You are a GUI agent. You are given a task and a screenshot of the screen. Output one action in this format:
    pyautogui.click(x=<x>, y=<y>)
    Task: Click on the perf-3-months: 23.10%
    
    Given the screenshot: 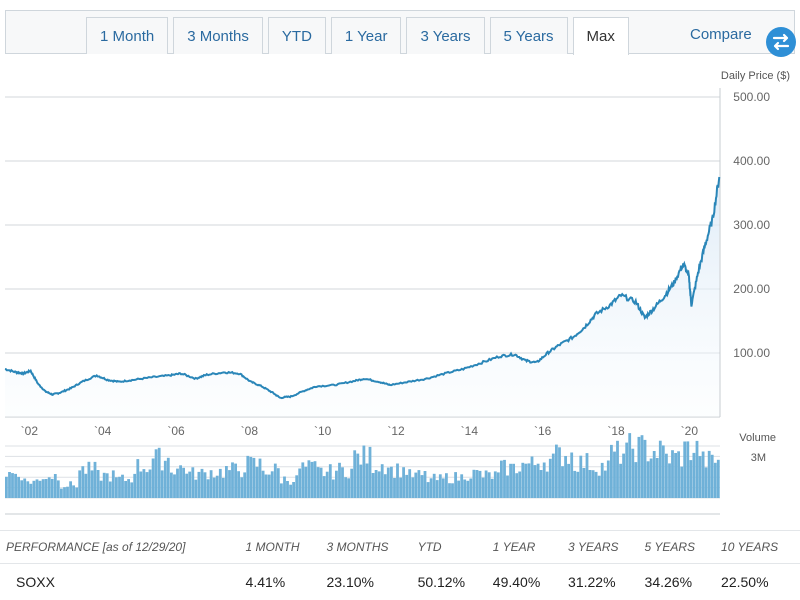 What is the action you would take?
    pyautogui.click(x=365, y=582)
    